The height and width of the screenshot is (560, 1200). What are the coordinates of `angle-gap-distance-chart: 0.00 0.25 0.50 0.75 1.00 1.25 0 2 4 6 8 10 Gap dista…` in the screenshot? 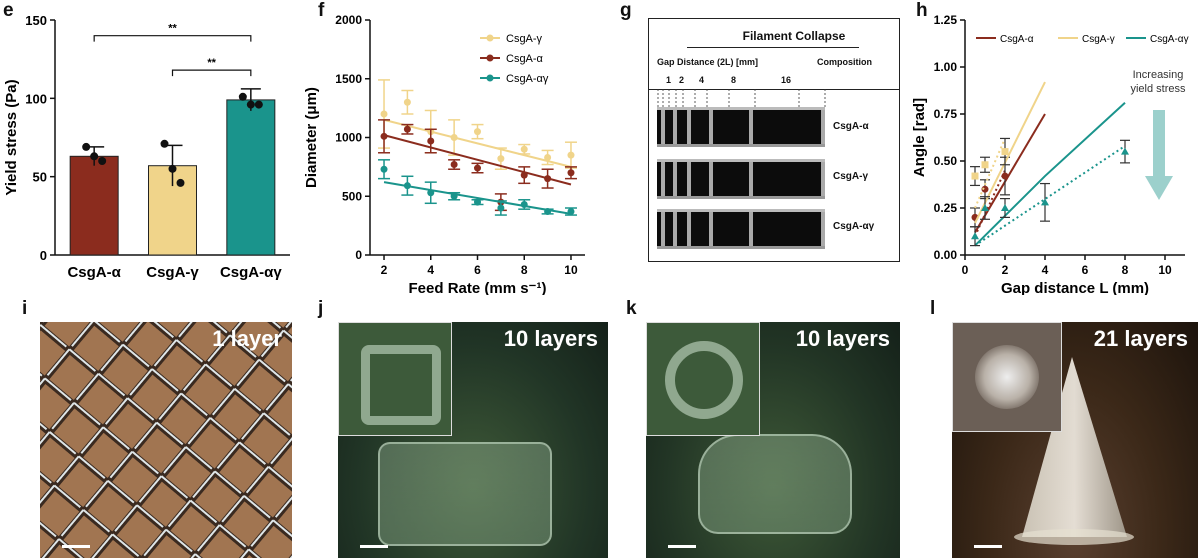 It's located at (1050, 154).